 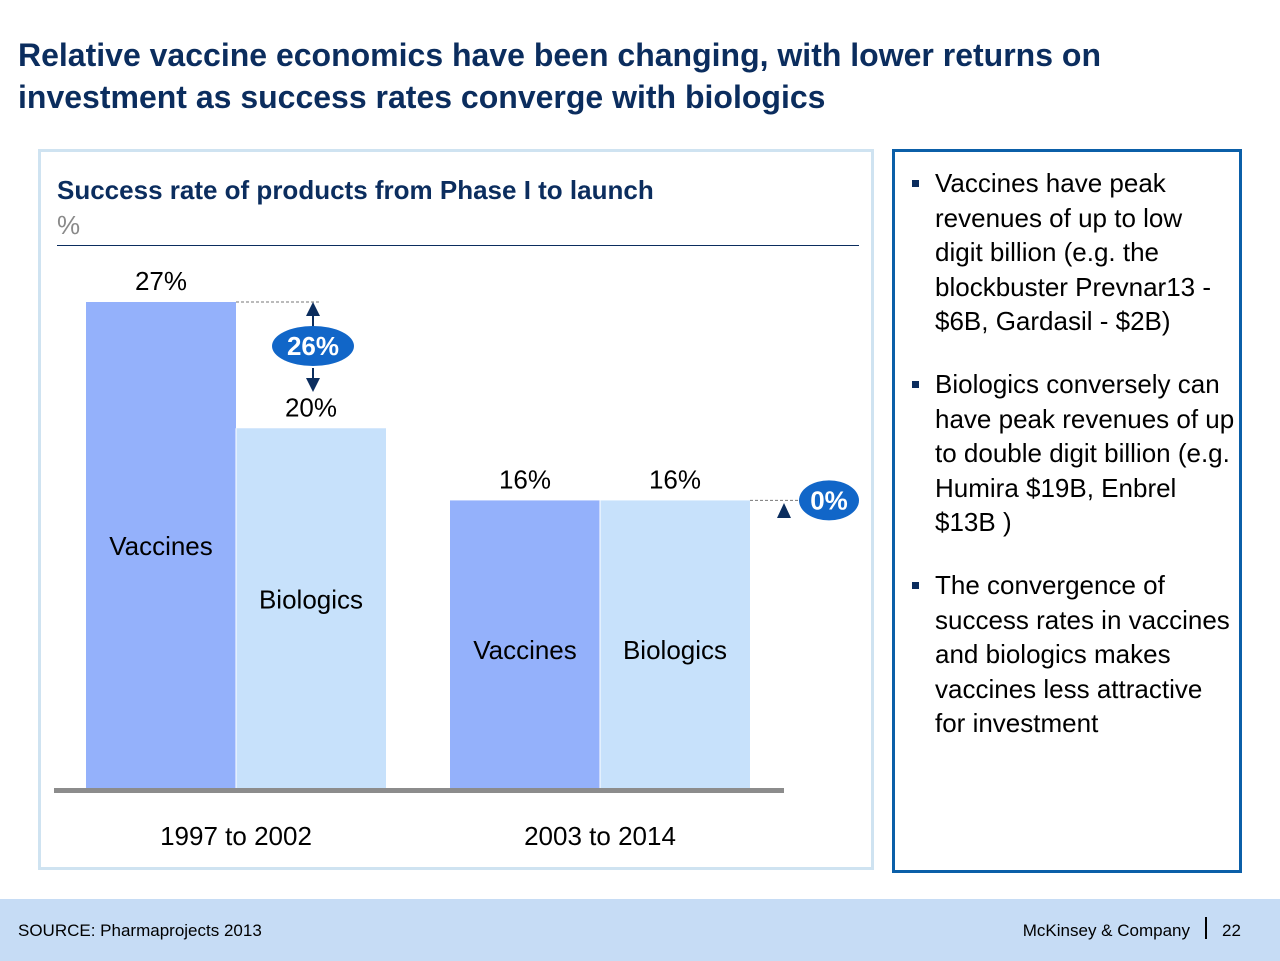 What do you see at coordinates (161, 281) in the screenshot?
I see `data-label: 27%` at bounding box center [161, 281].